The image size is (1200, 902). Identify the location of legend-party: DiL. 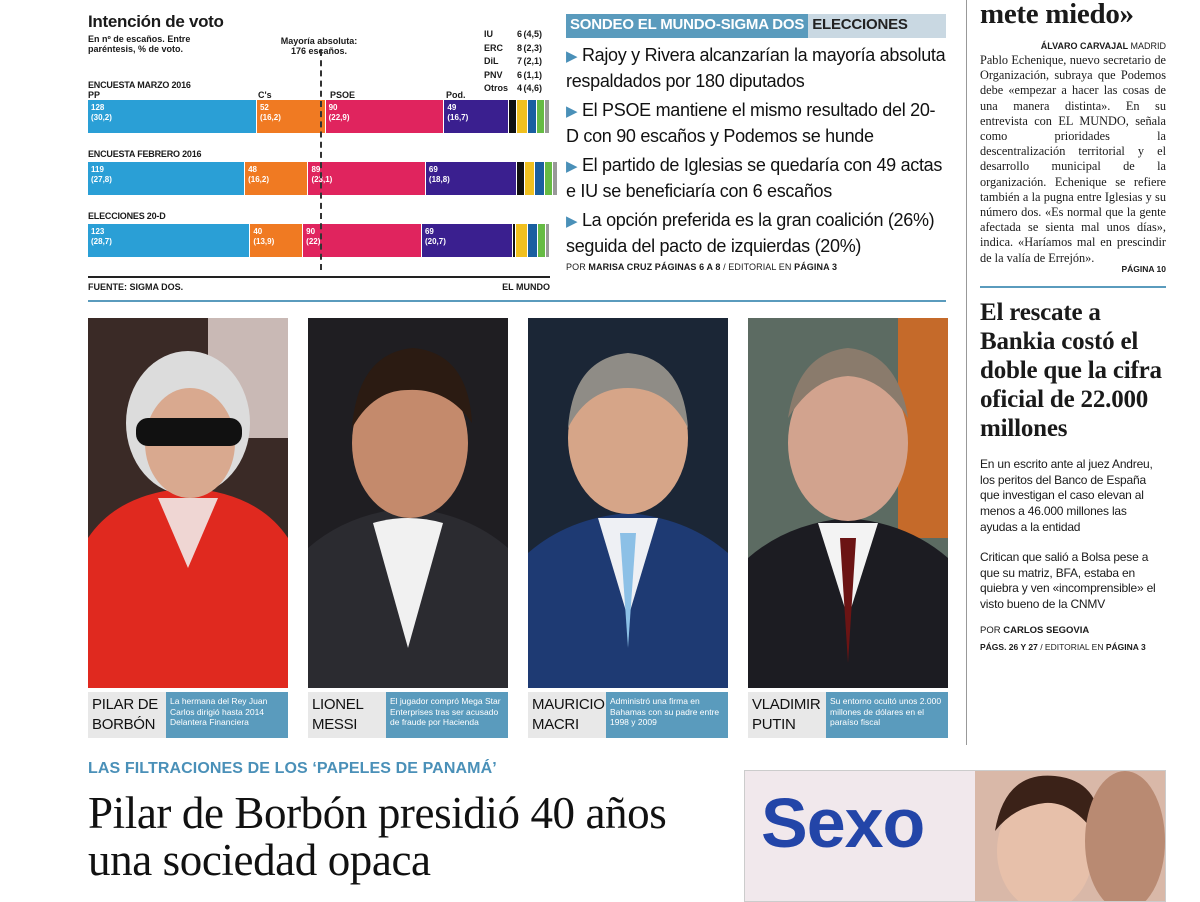
(491, 61).